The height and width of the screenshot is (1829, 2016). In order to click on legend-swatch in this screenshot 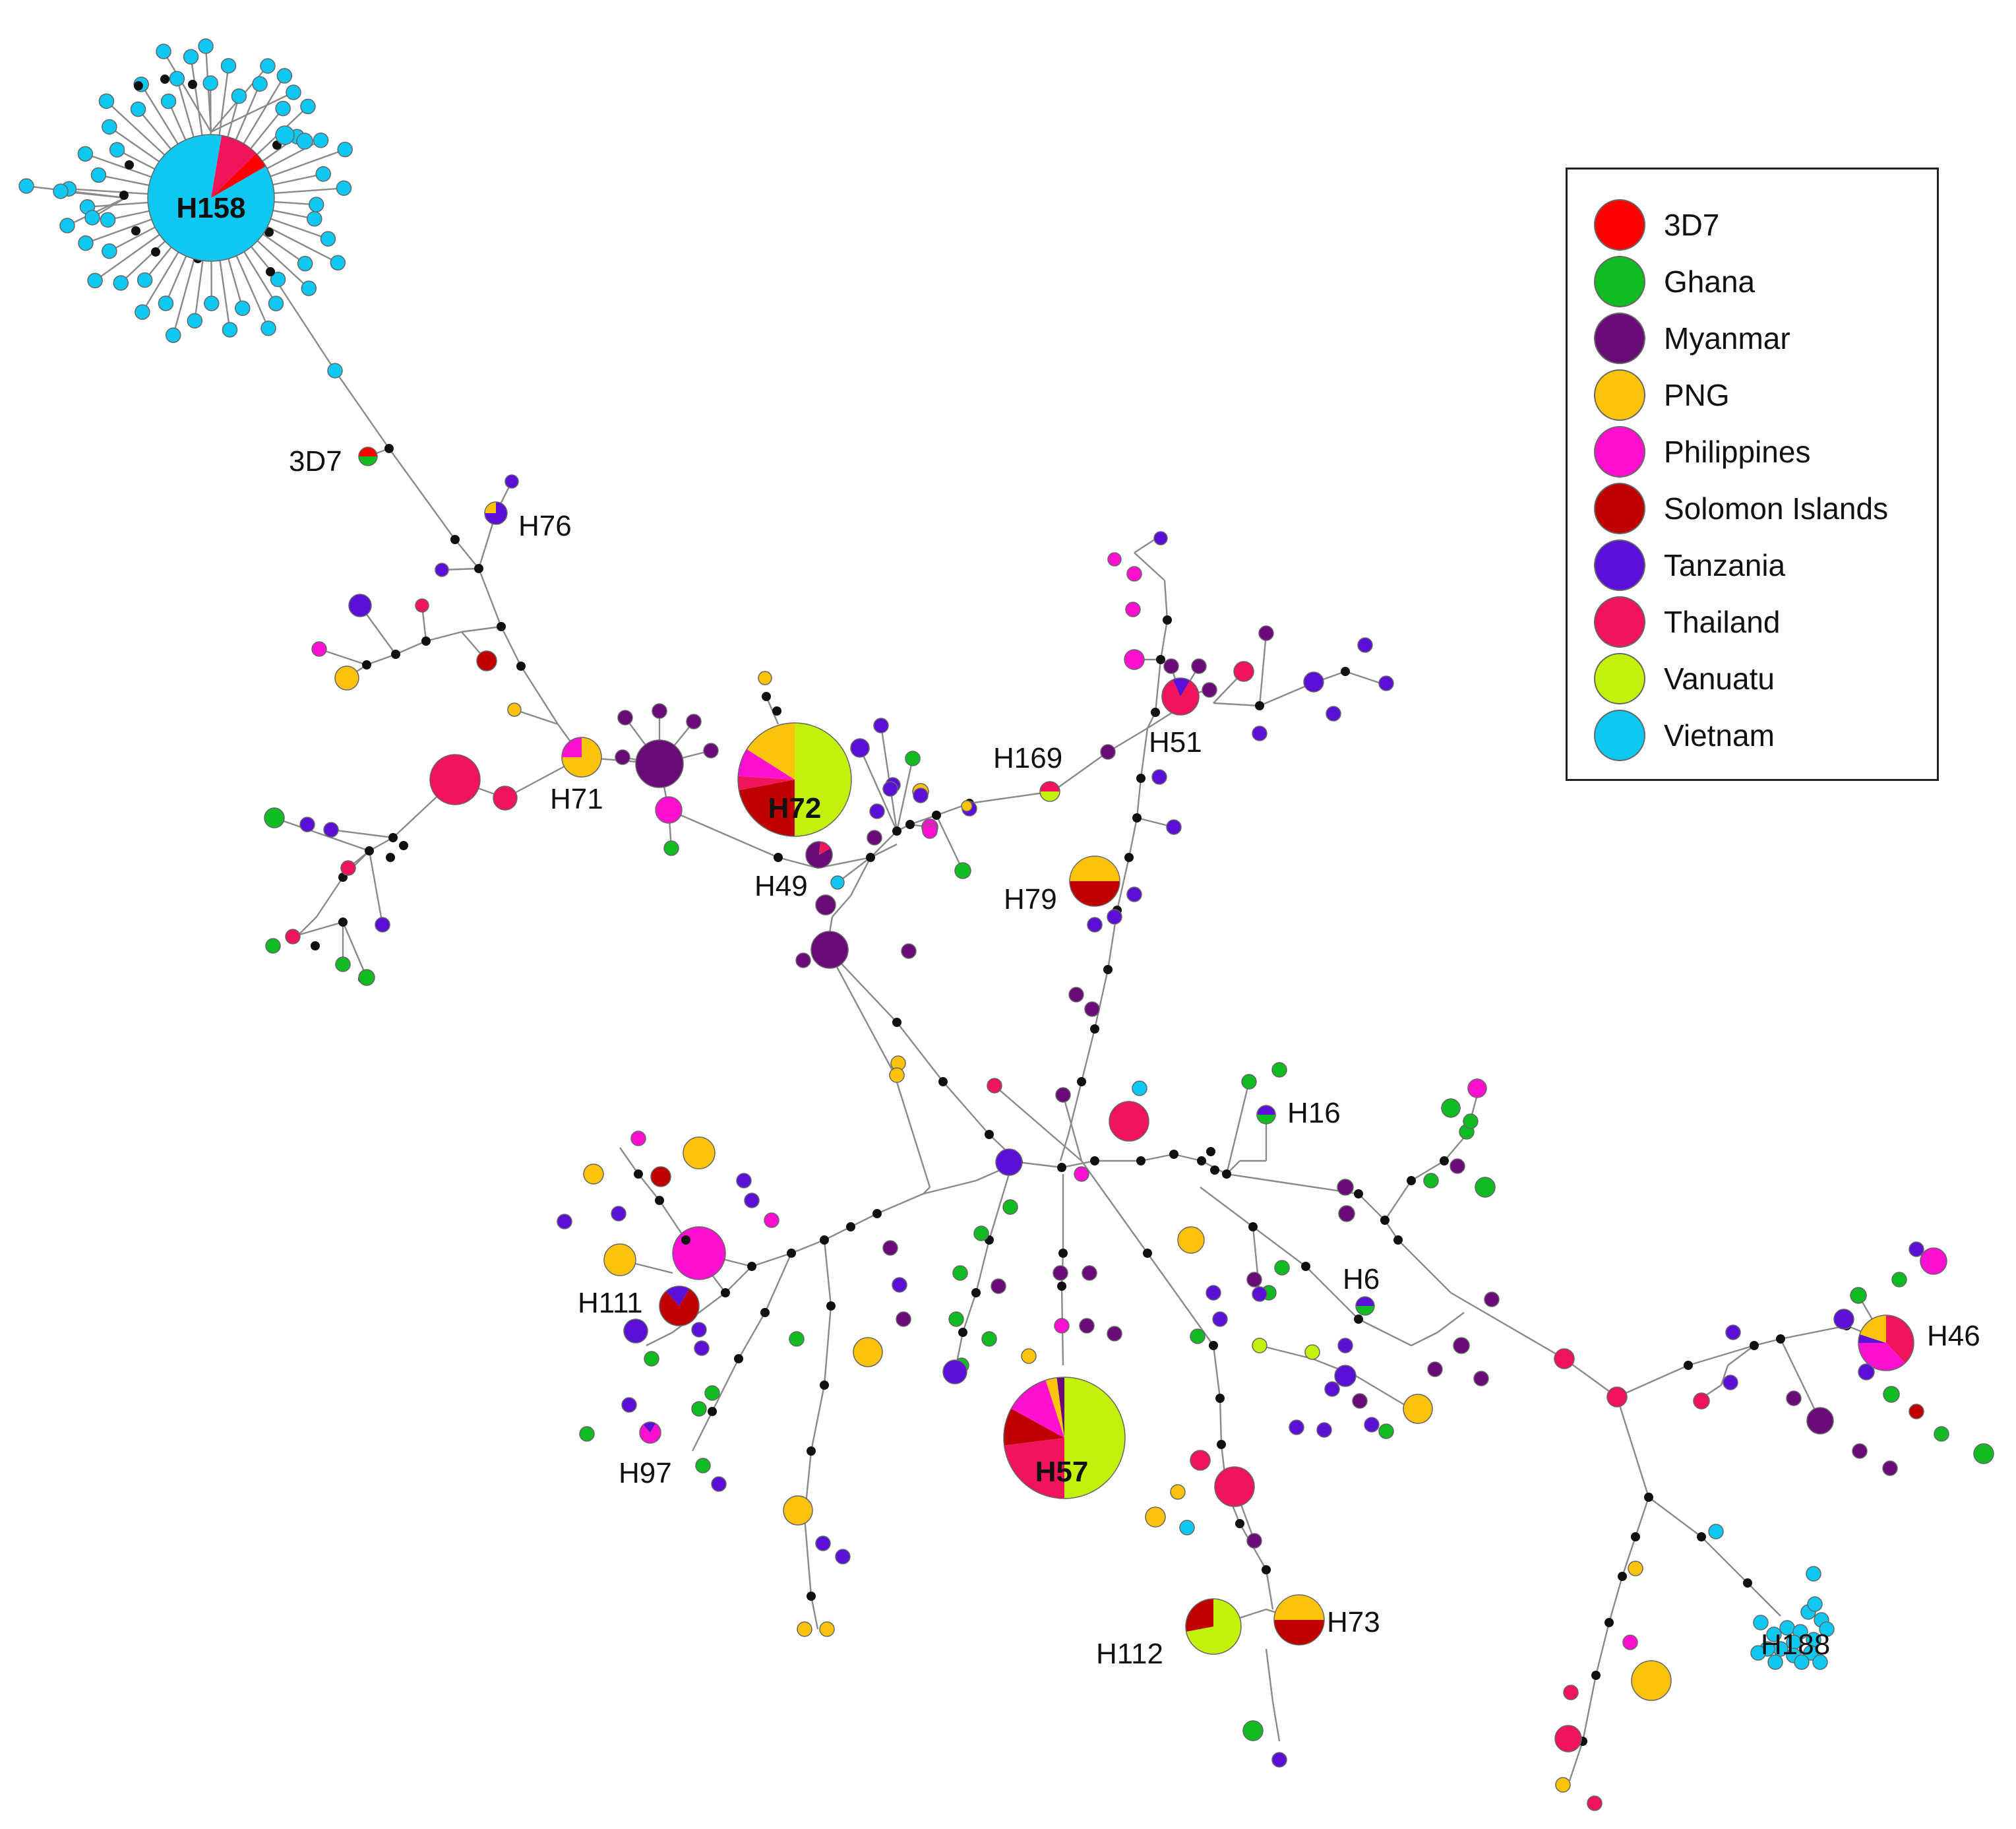, I will do `click(1620, 622)`.